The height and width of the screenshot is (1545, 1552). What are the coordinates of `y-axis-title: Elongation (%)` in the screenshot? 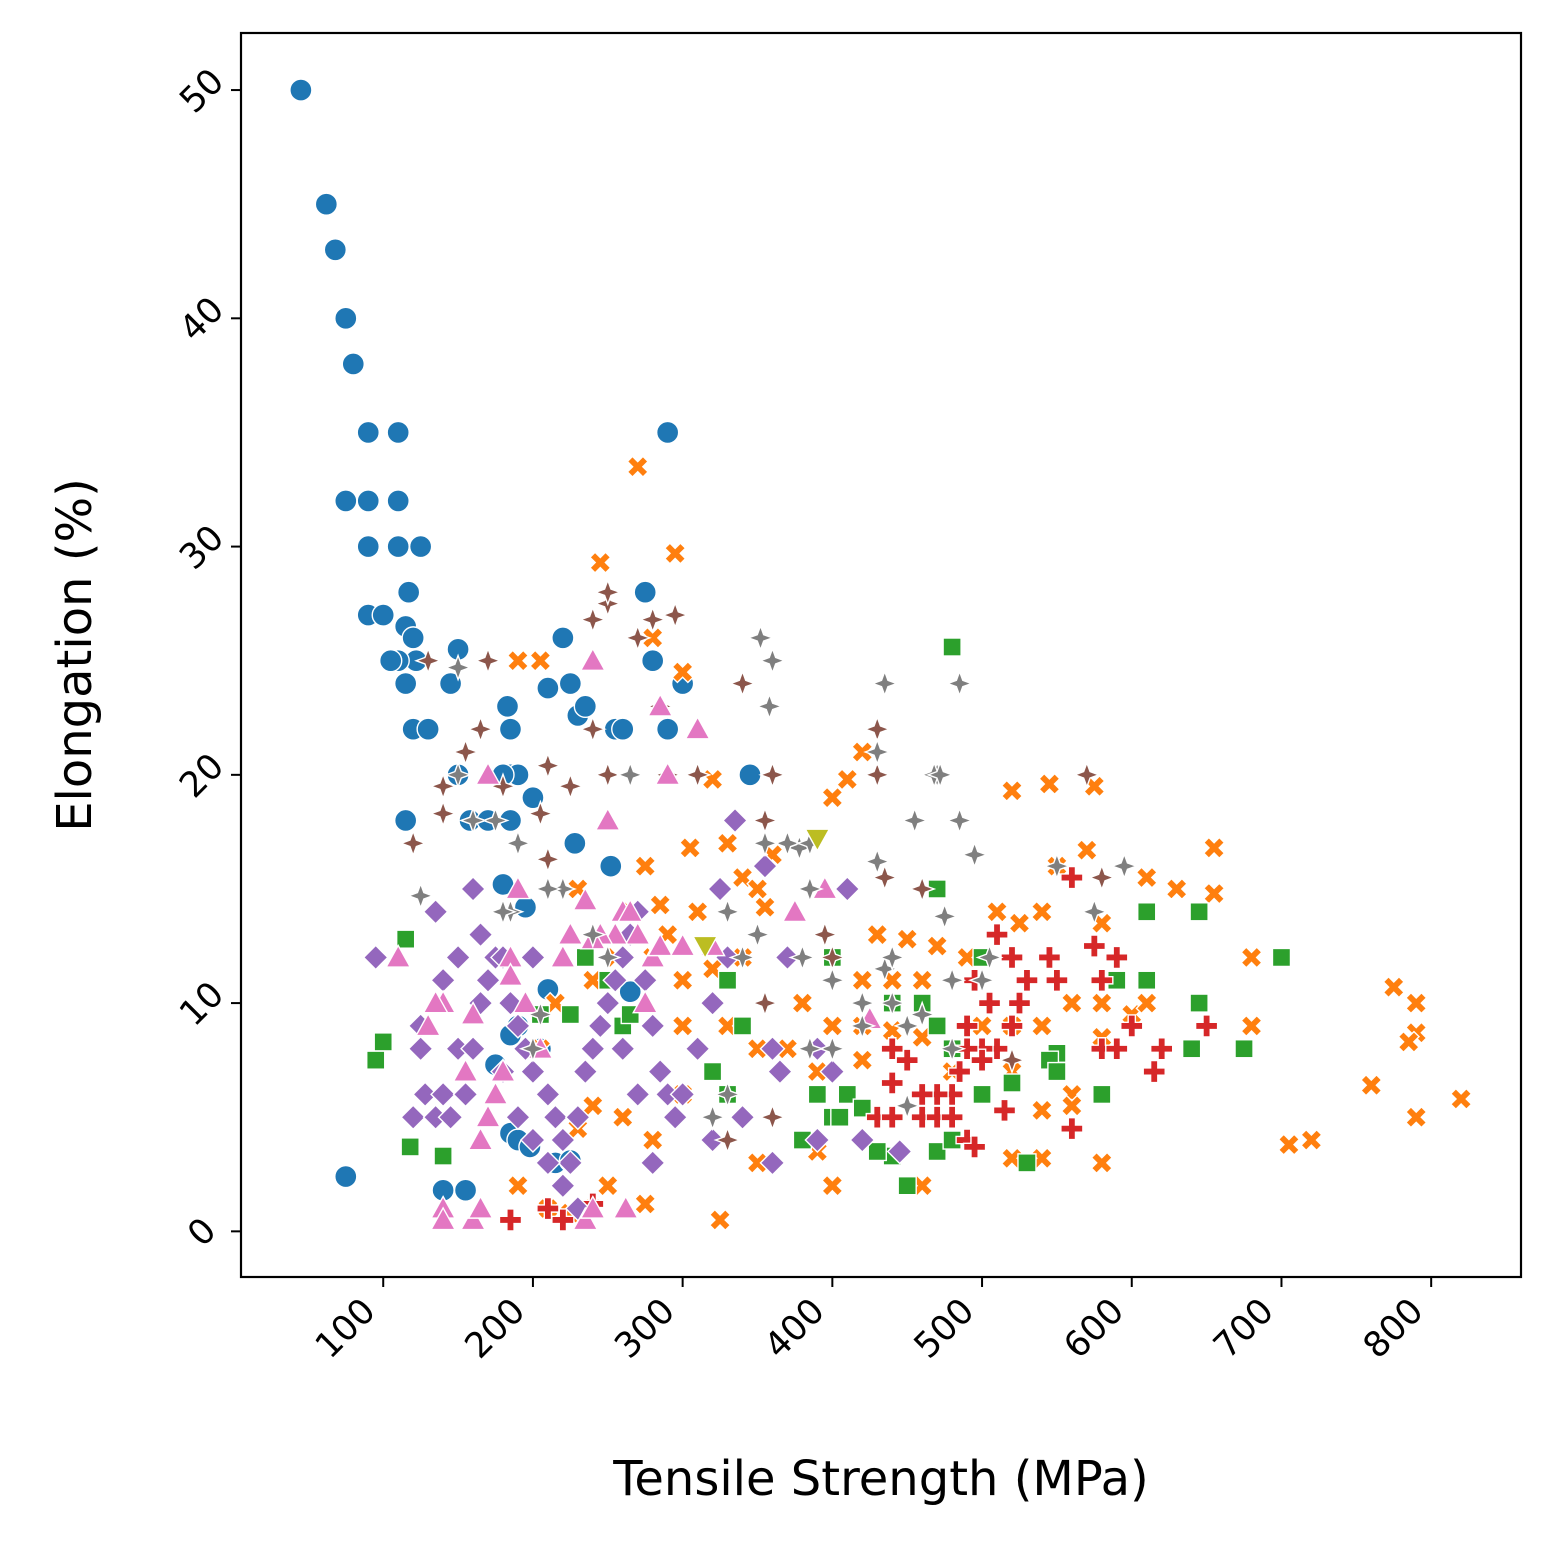 It's located at (75, 655).